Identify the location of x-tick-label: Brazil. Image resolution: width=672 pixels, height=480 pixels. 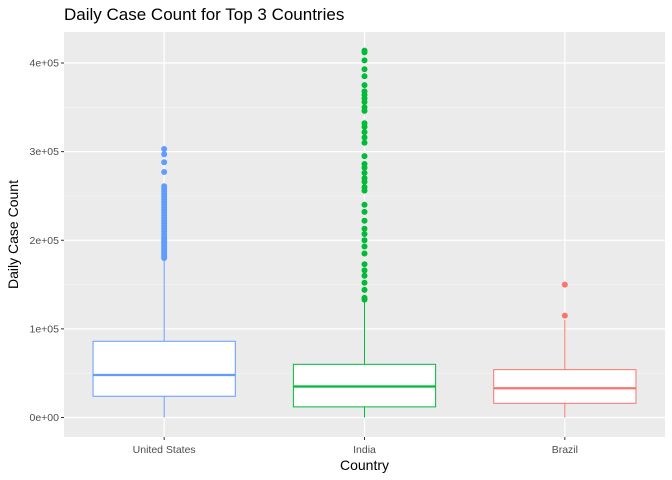
(565, 450).